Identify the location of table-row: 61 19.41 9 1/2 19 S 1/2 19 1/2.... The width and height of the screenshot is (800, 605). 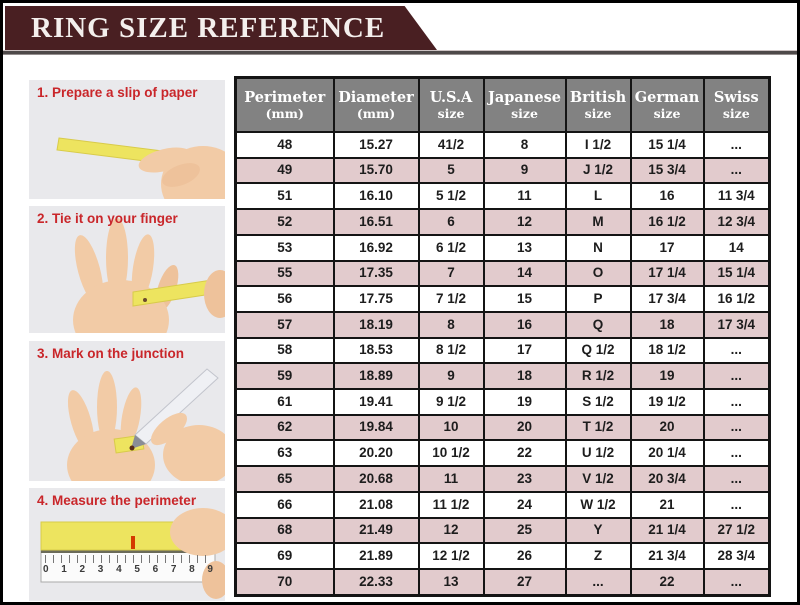
(502, 402).